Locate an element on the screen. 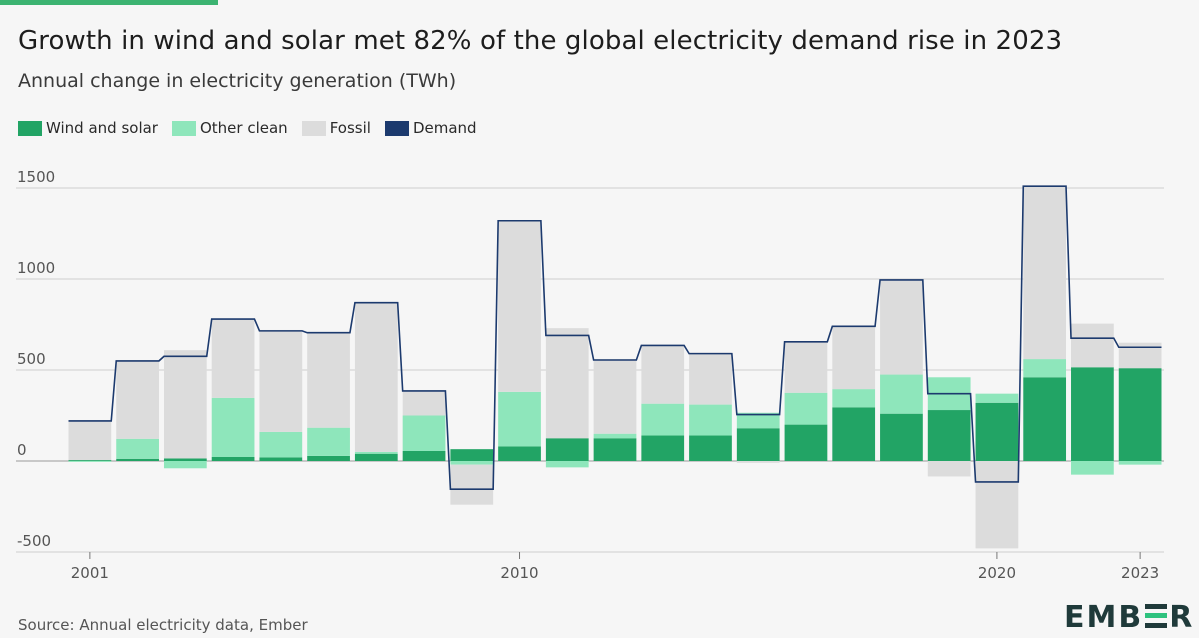  x-tick-label: 2001 is located at coordinates (90, 573).